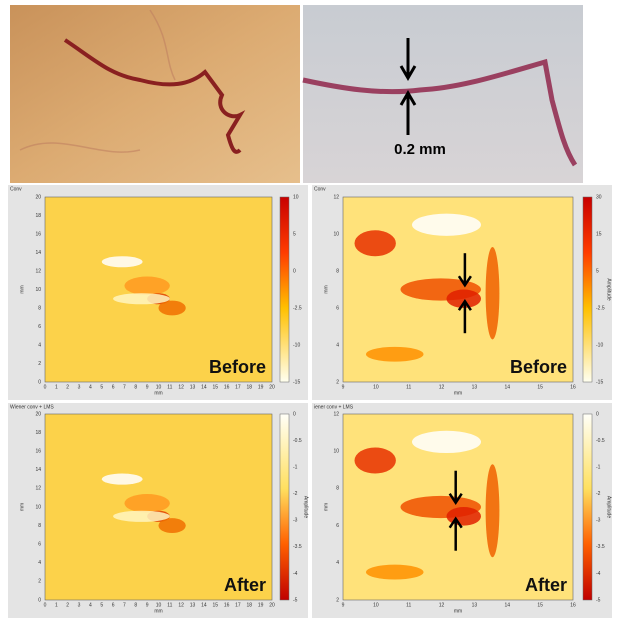 The height and width of the screenshot is (626, 622). What do you see at coordinates (599, 234) in the screenshot?
I see `colorbar-tick-label: 15` at bounding box center [599, 234].